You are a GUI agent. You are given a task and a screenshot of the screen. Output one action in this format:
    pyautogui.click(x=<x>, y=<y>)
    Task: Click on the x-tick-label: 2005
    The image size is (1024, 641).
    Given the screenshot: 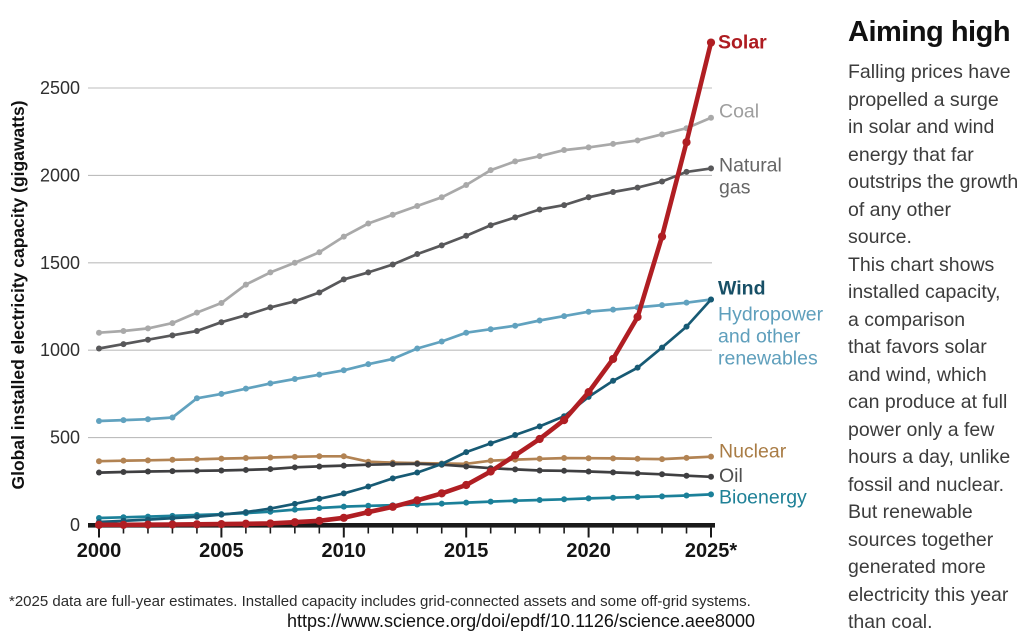 What is the action you would take?
    pyautogui.click(x=221, y=551)
    